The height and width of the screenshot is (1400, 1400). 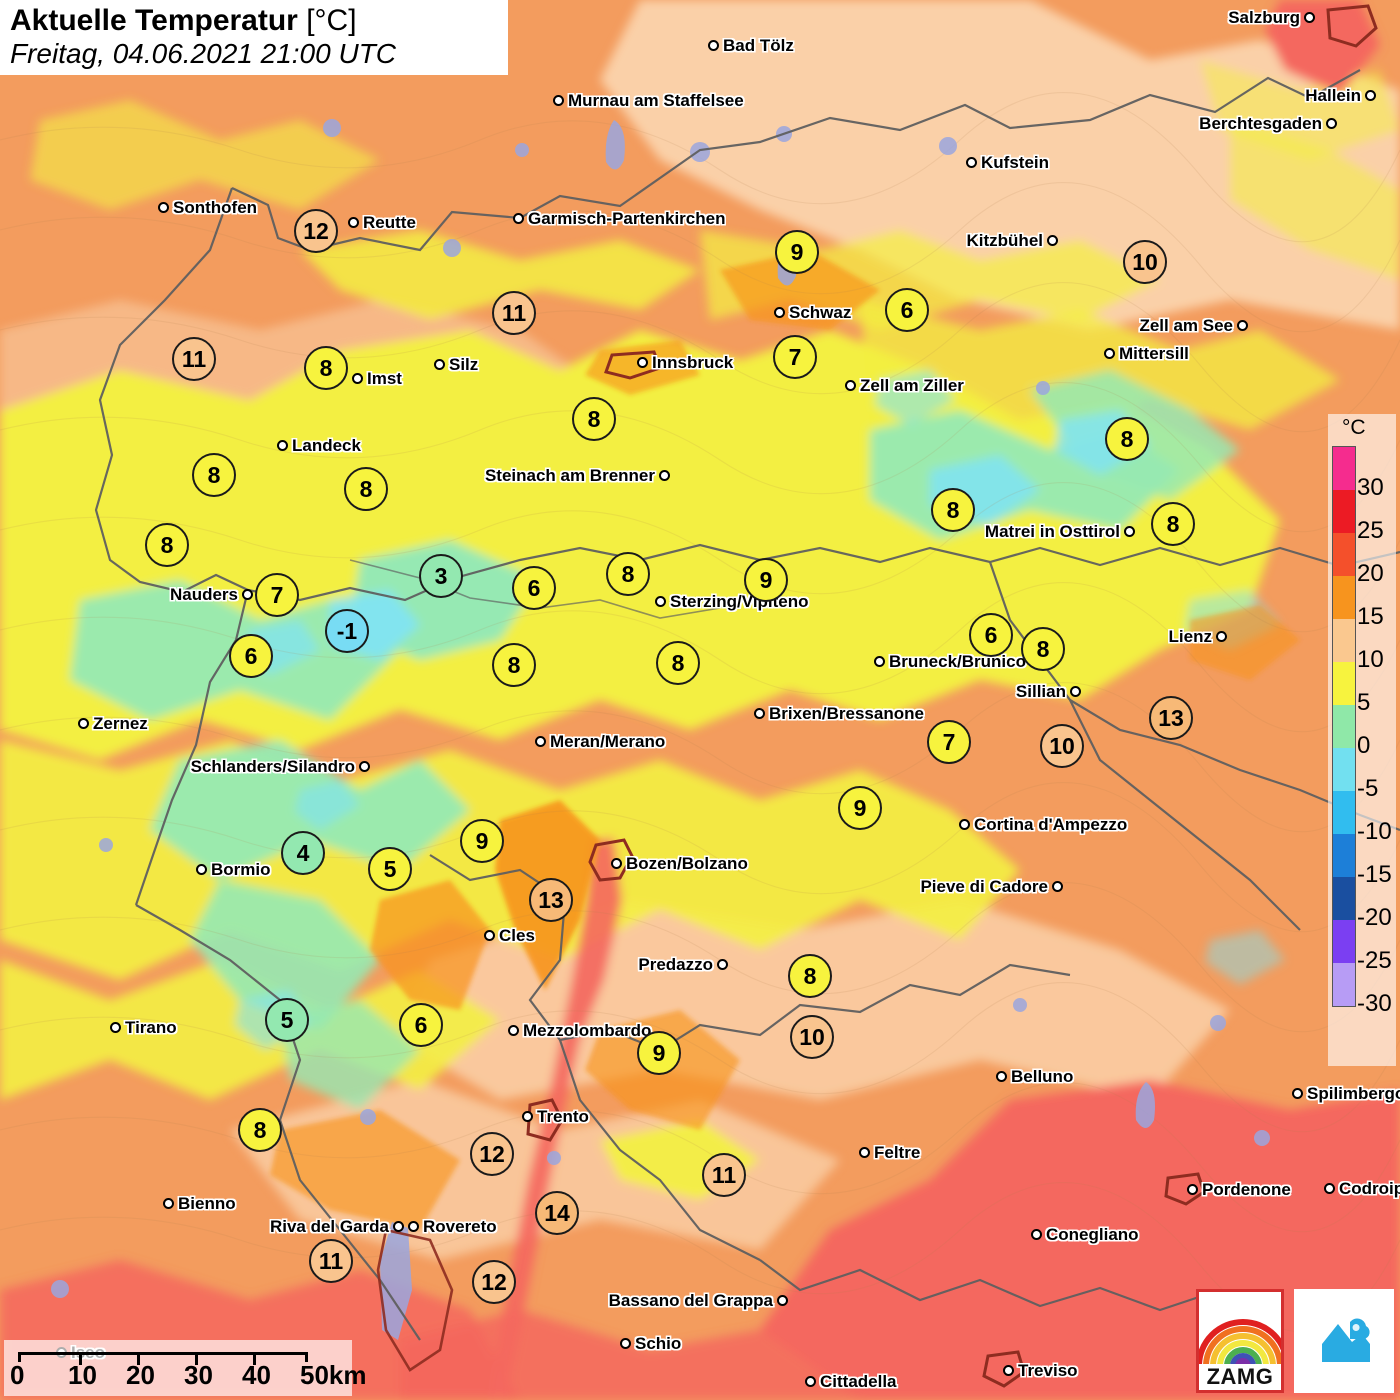 What do you see at coordinates (1240, 1336) in the screenshot?
I see `rainbow-icon` at bounding box center [1240, 1336].